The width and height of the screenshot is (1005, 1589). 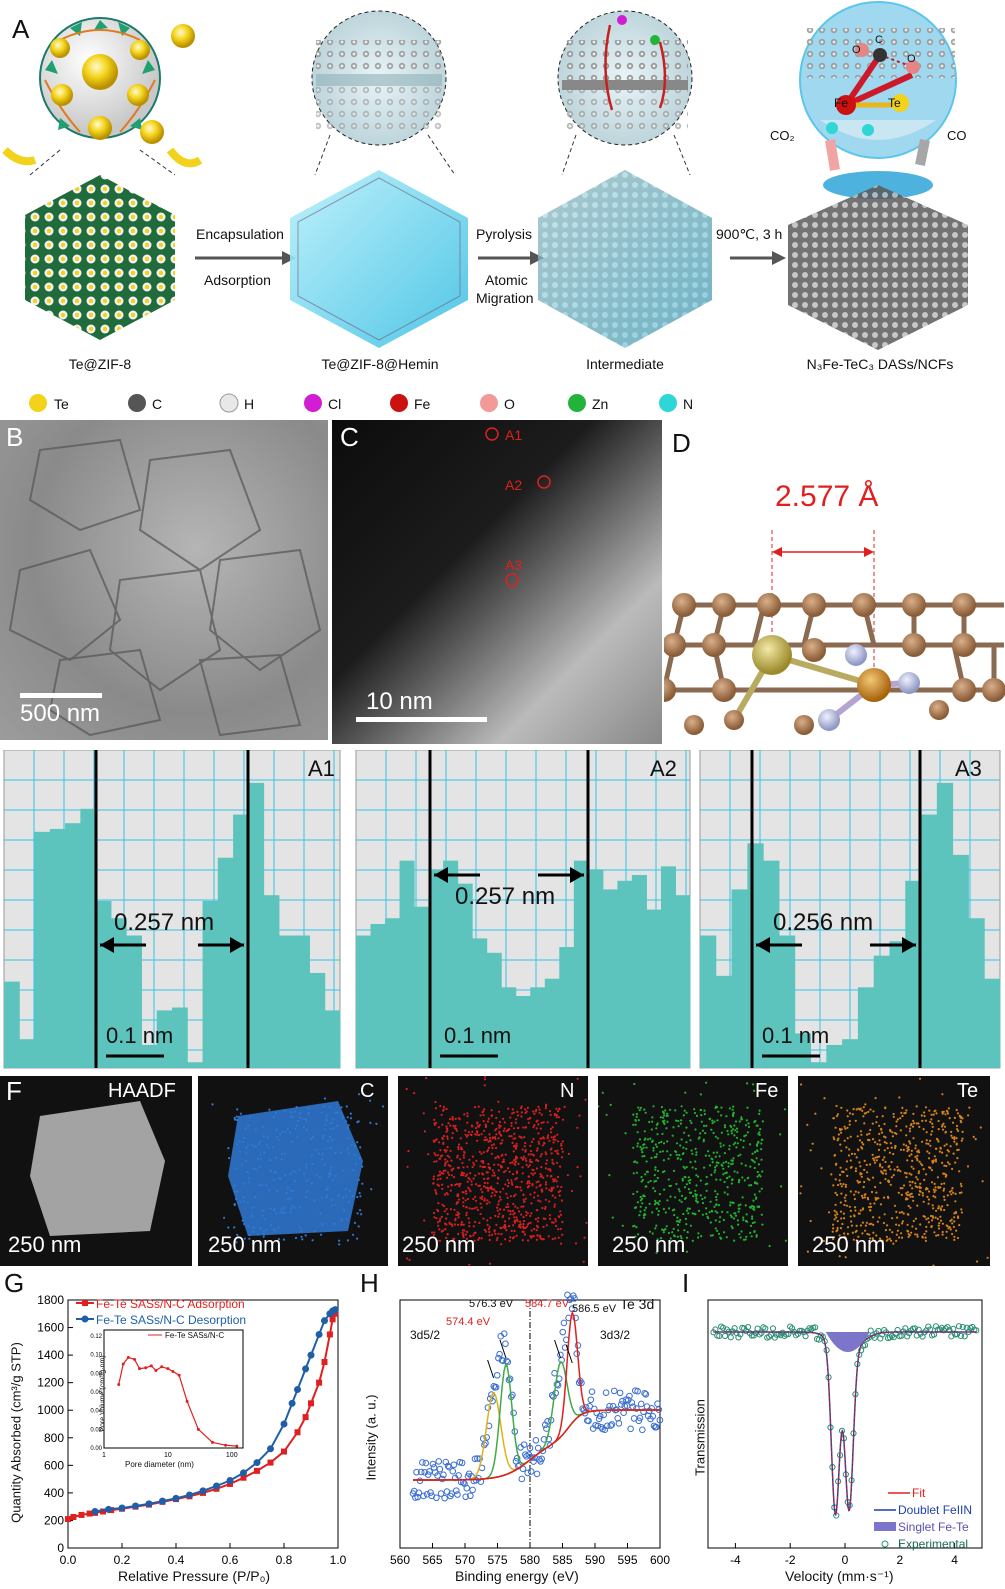 I want to click on legend-n: N, so click(x=688, y=404).